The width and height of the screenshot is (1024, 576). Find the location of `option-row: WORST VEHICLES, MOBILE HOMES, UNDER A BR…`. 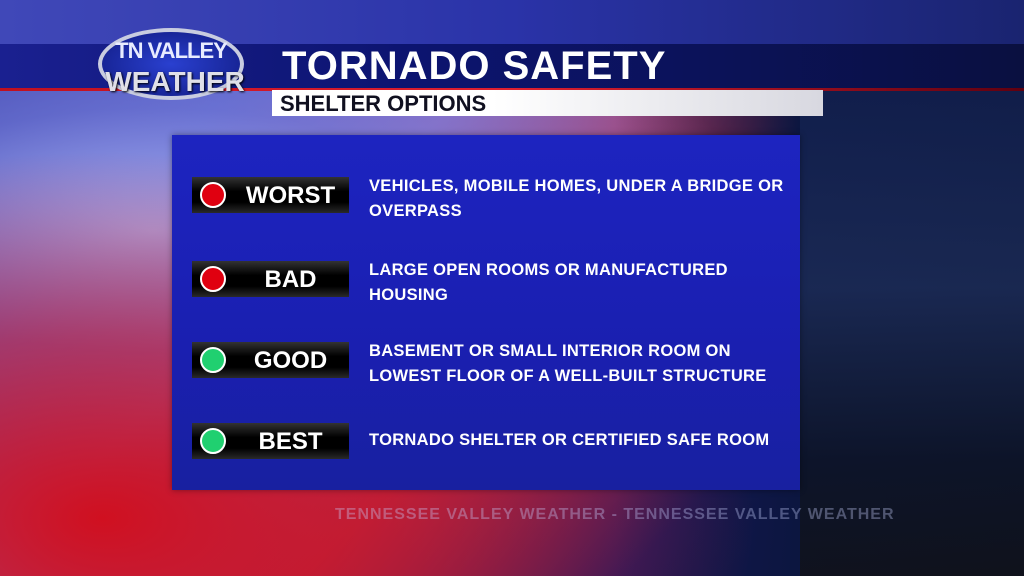

option-row: WORST VEHICLES, MOBILE HOMES, UNDER A BR… is located at coordinates (492, 198).